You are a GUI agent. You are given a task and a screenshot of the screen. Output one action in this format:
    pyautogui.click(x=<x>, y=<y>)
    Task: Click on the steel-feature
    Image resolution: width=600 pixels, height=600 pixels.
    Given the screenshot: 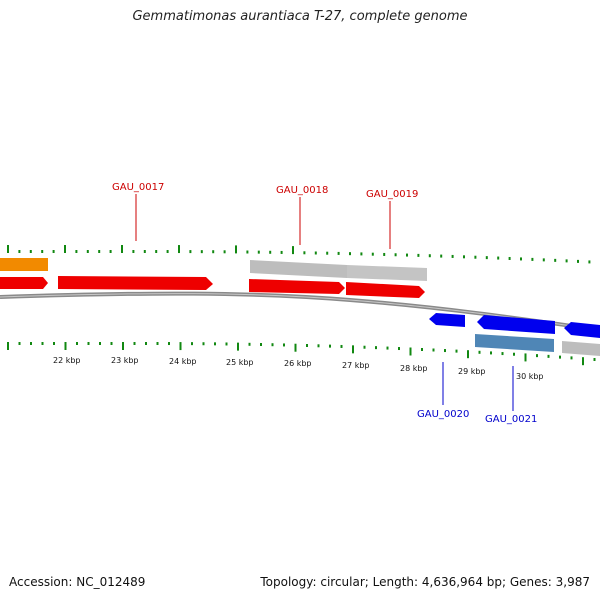 What is the action you would take?
    pyautogui.click(x=514, y=343)
    